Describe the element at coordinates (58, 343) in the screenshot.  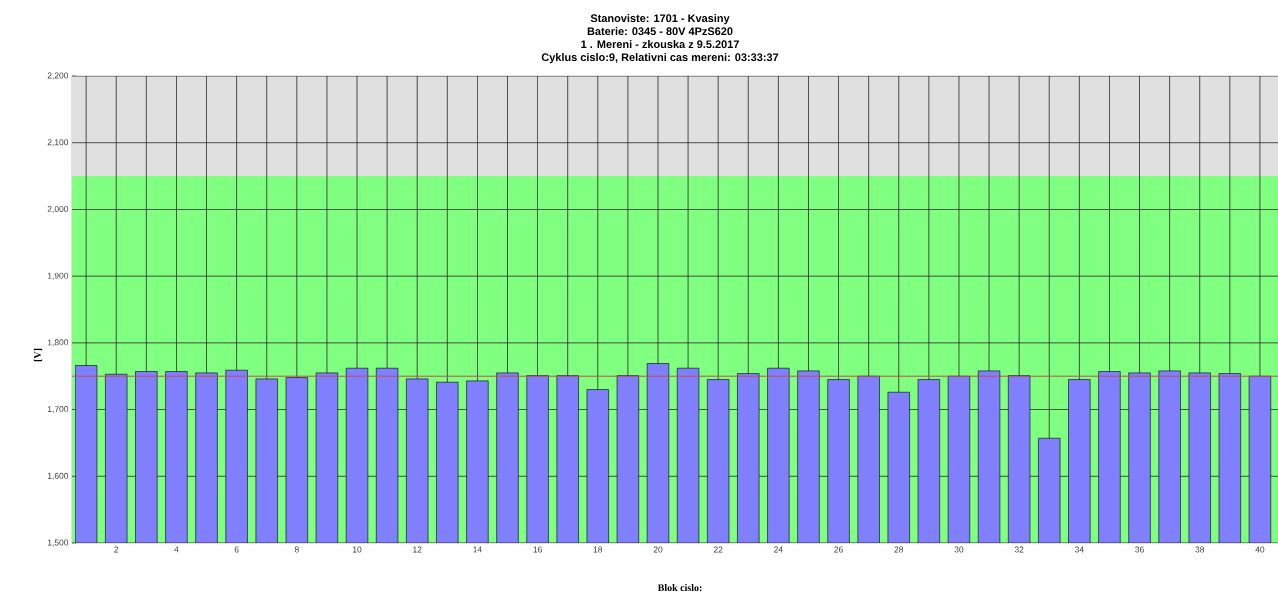
I see `y-tick-label: 1,800` at that location.